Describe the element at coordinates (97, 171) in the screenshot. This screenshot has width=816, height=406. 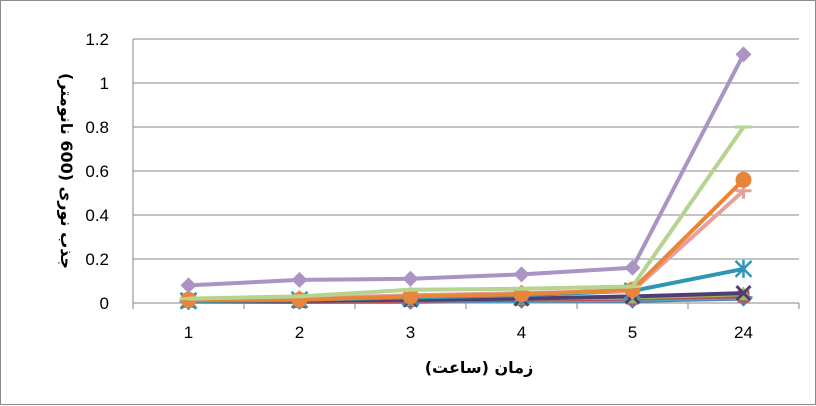
I see `y-tick-label: 0.6` at that location.